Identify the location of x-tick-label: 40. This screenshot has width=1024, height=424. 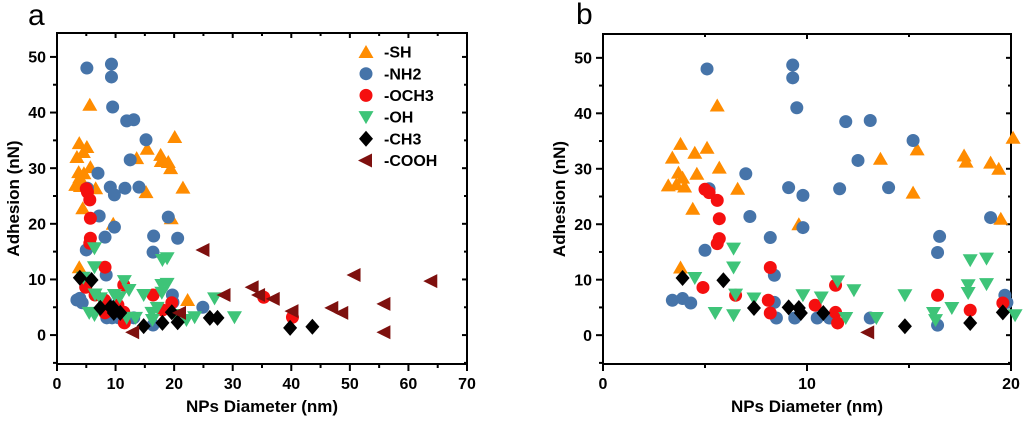
(291, 384).